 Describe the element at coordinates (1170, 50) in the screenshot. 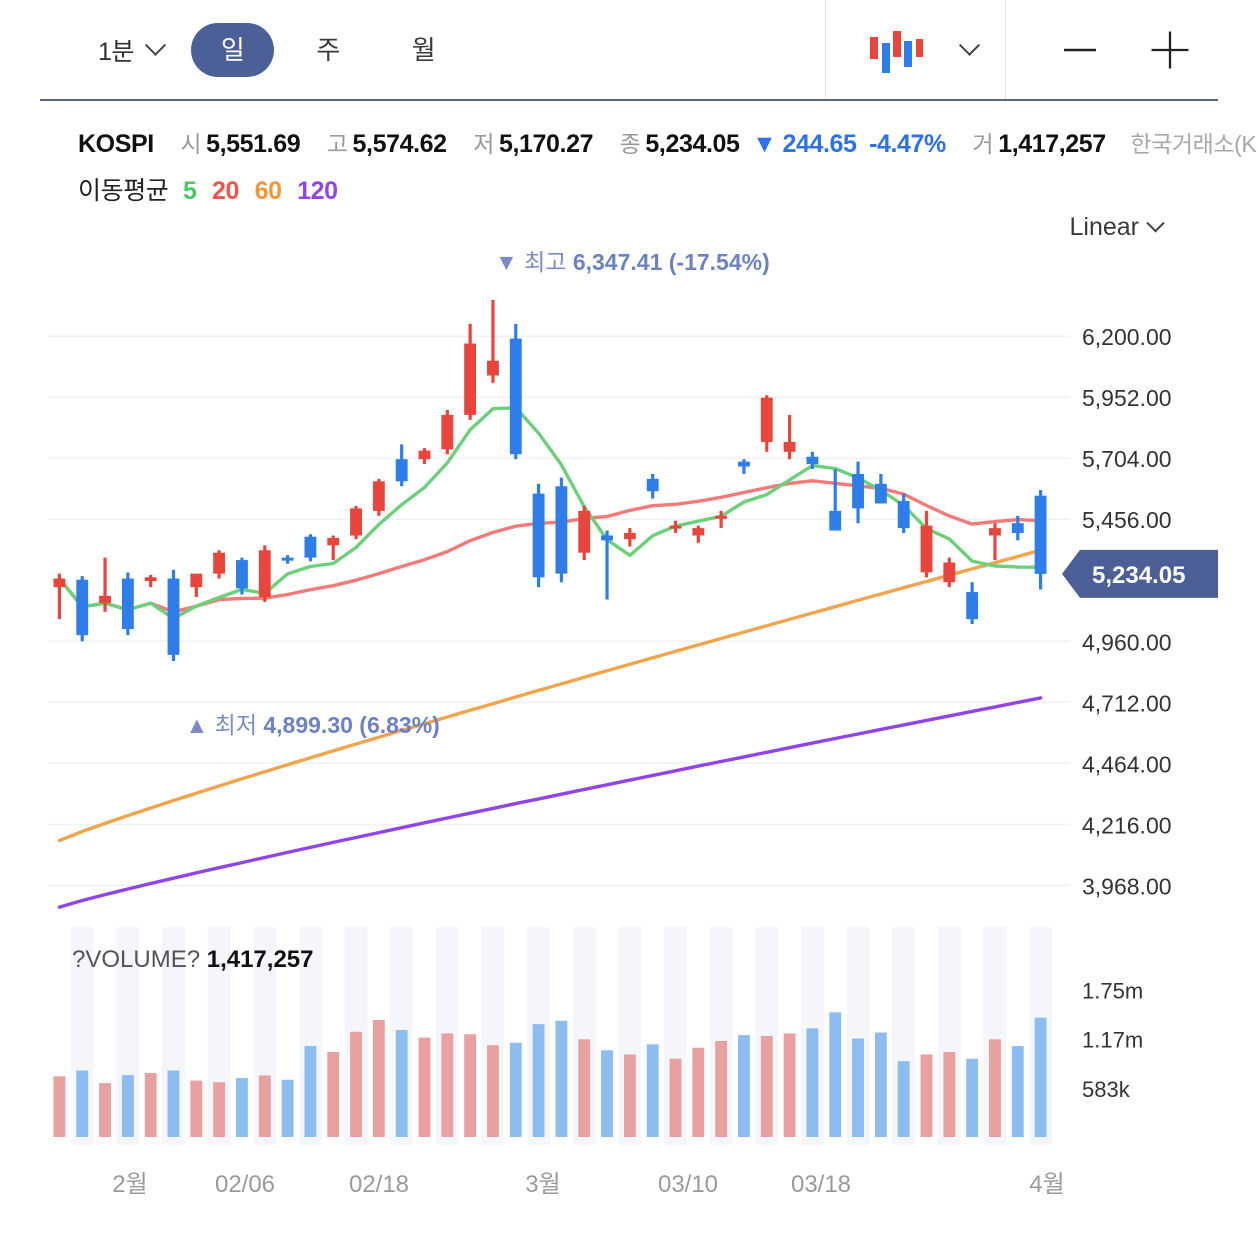

I see `zoom-in-button` at that location.